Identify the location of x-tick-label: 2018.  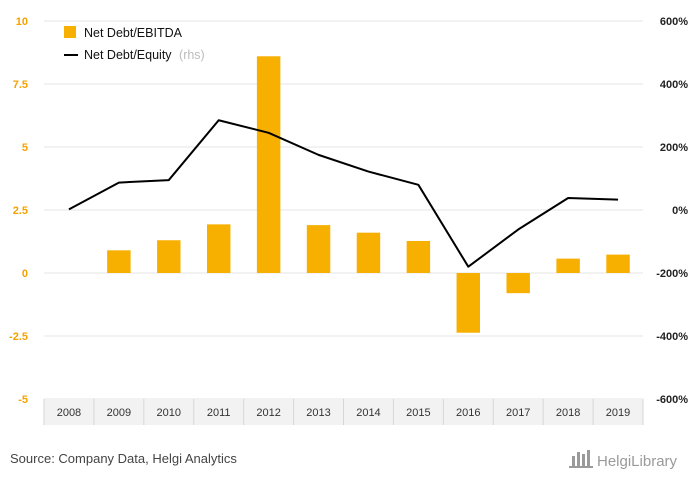
(568, 413).